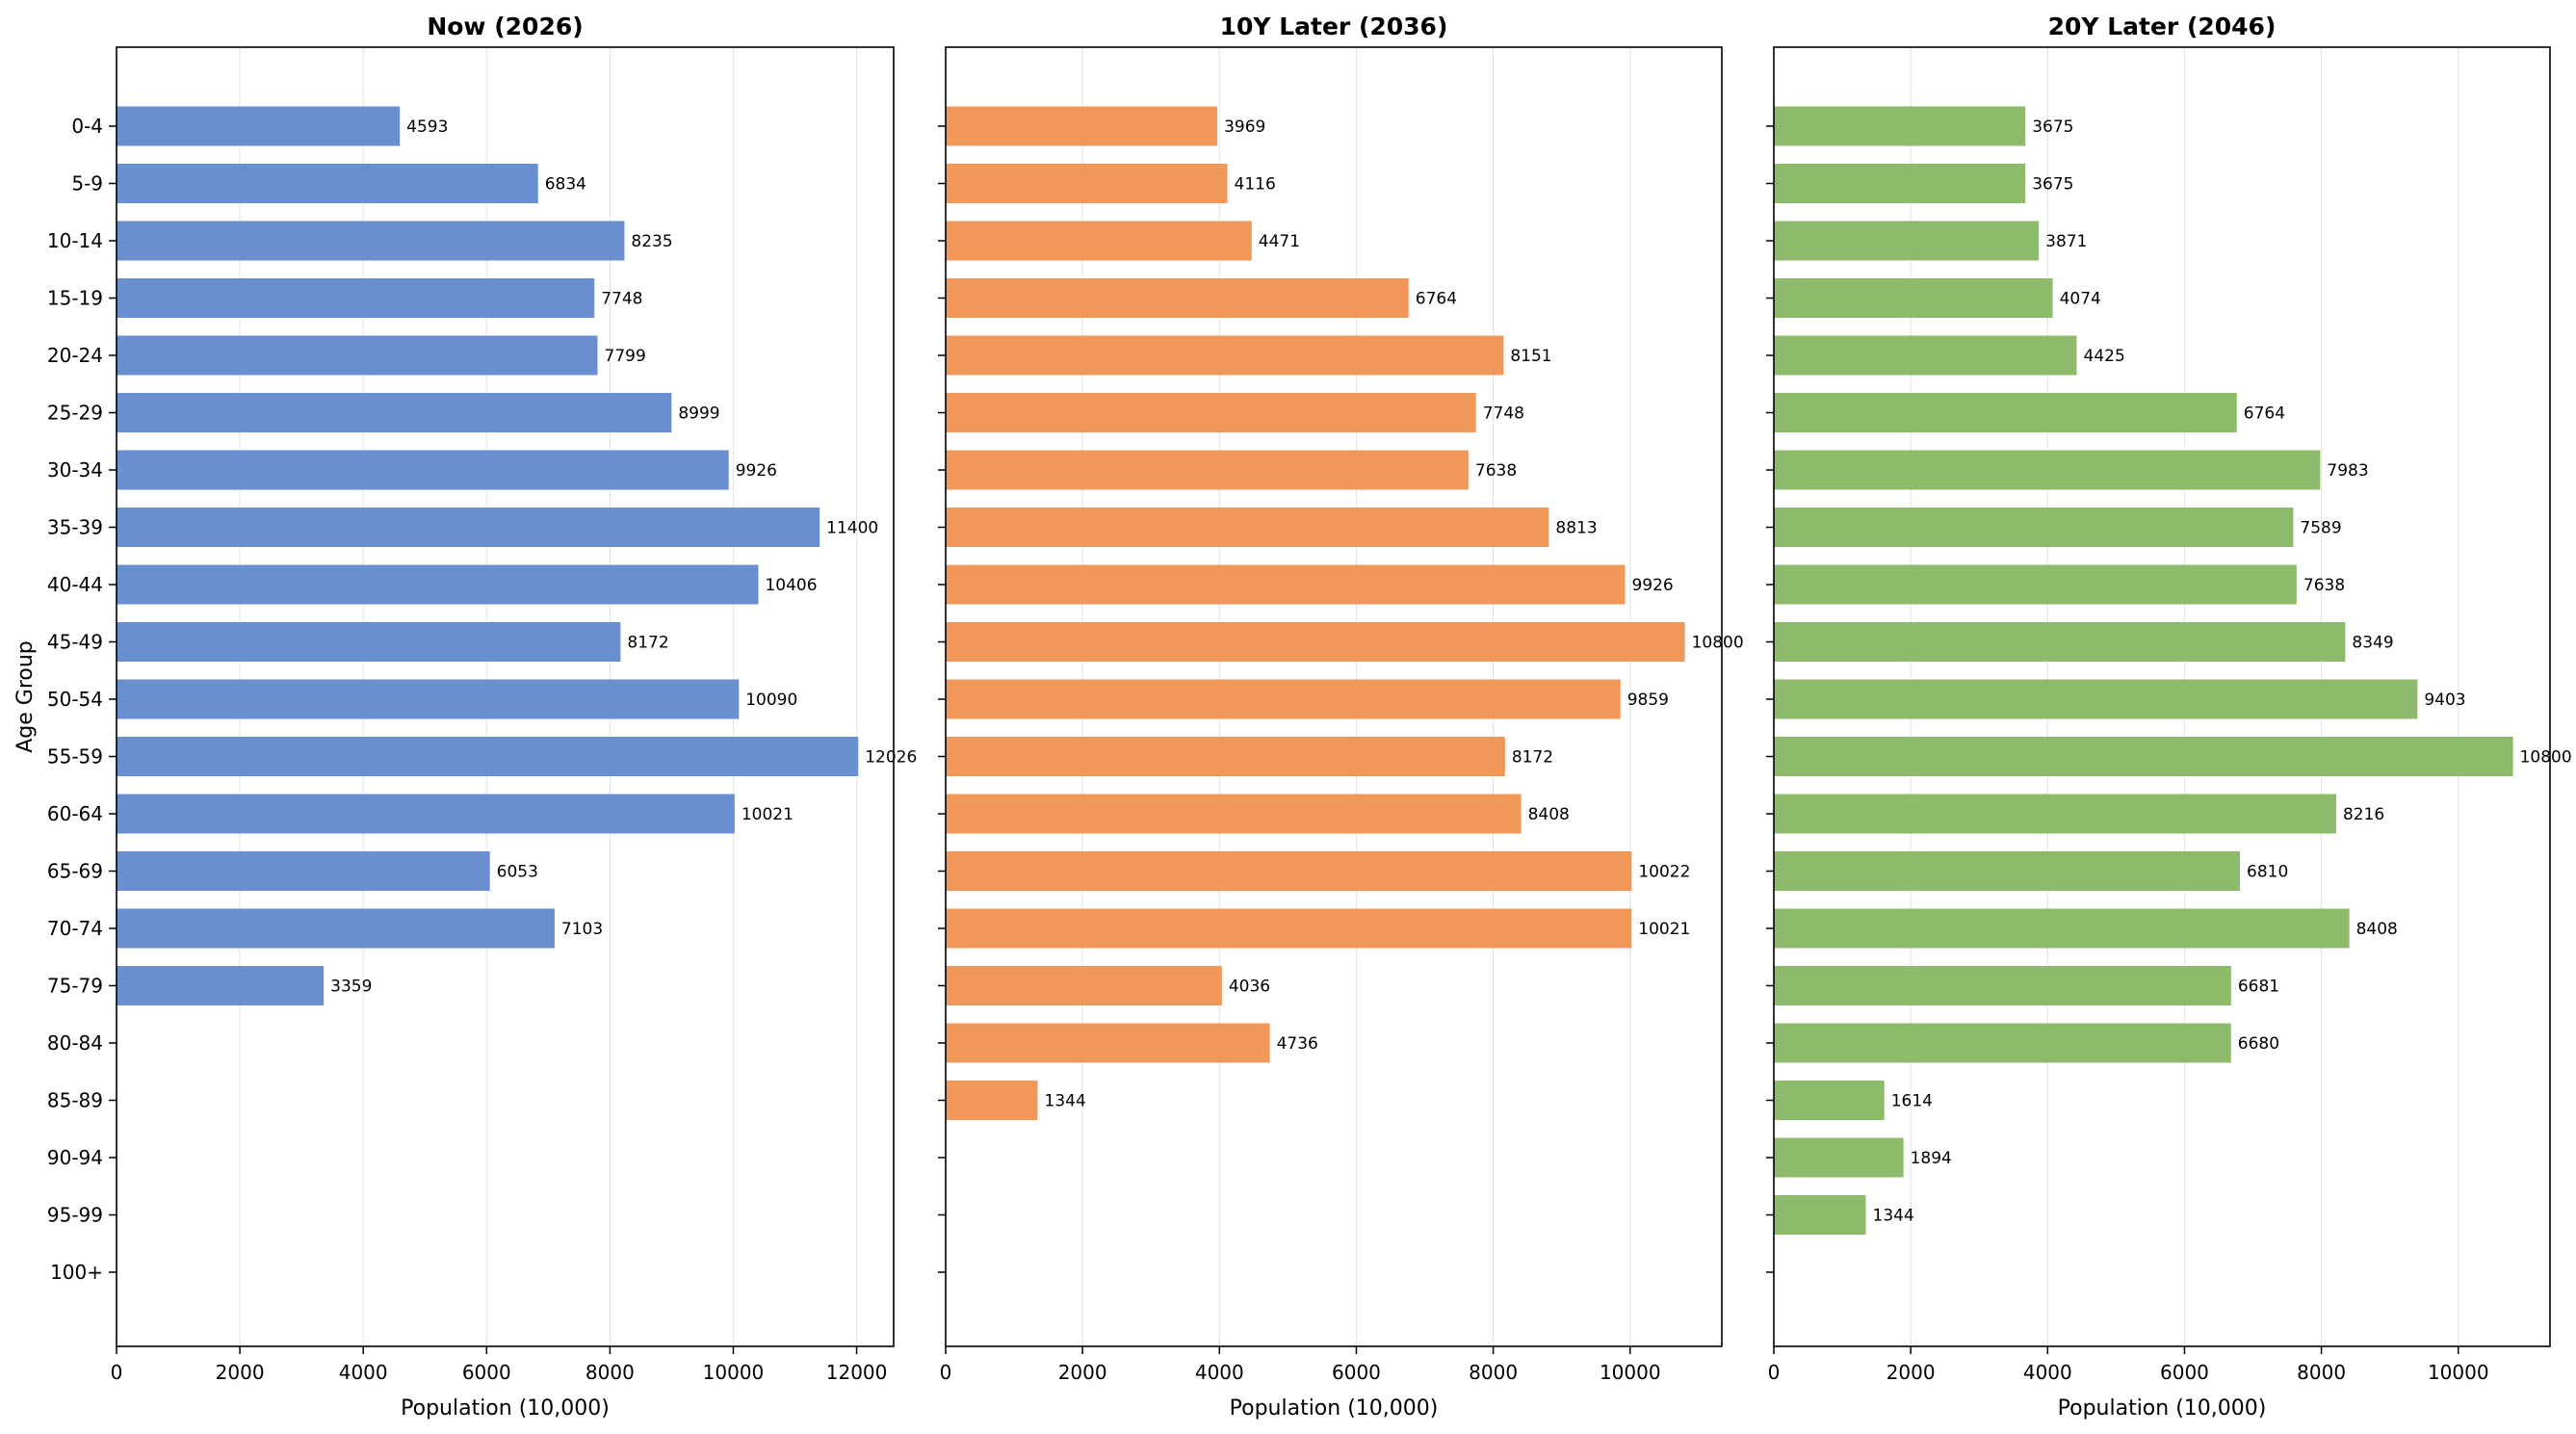  Describe the element at coordinates (1530, 356) in the screenshot. I see `bar-value-label: 8151` at that location.